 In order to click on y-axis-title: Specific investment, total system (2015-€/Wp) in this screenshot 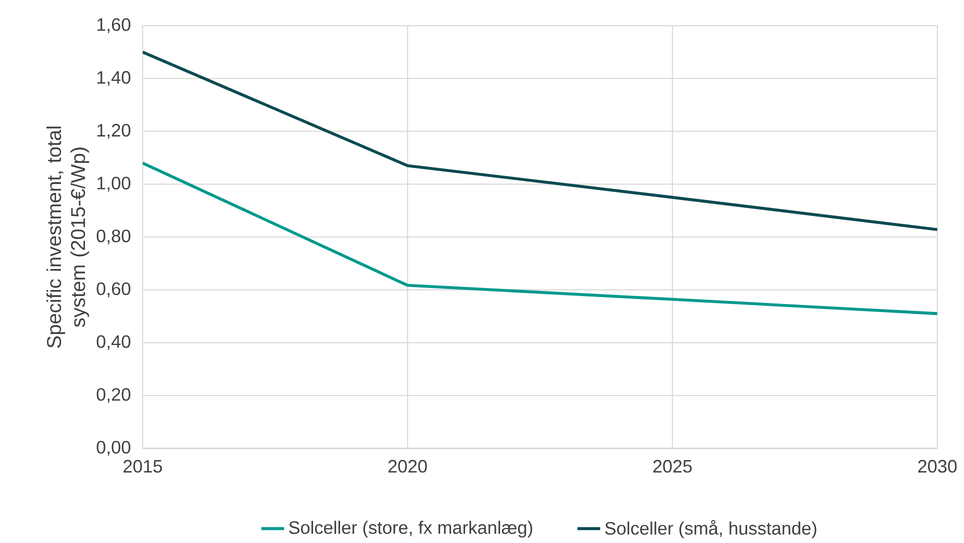, I will do `click(68, 237)`.